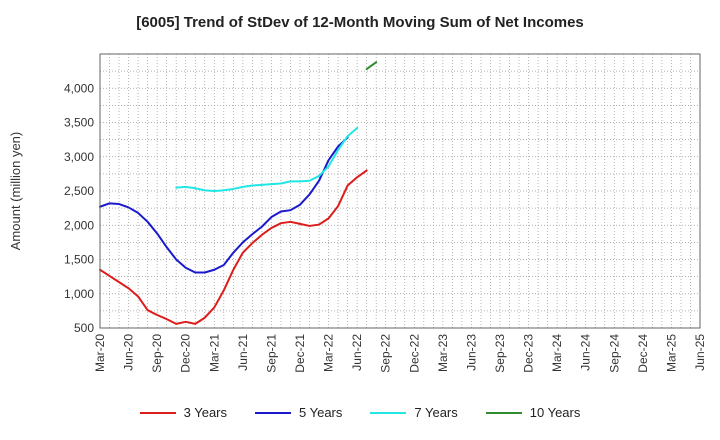  I want to click on legend-item: 7 Years, so click(414, 412).